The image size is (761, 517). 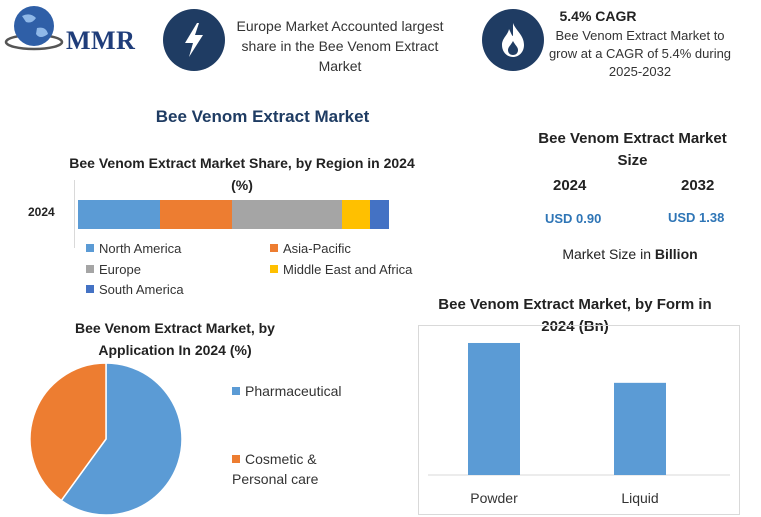 I want to click on main-title: Bee Venom Extract Market, so click(x=262, y=116).